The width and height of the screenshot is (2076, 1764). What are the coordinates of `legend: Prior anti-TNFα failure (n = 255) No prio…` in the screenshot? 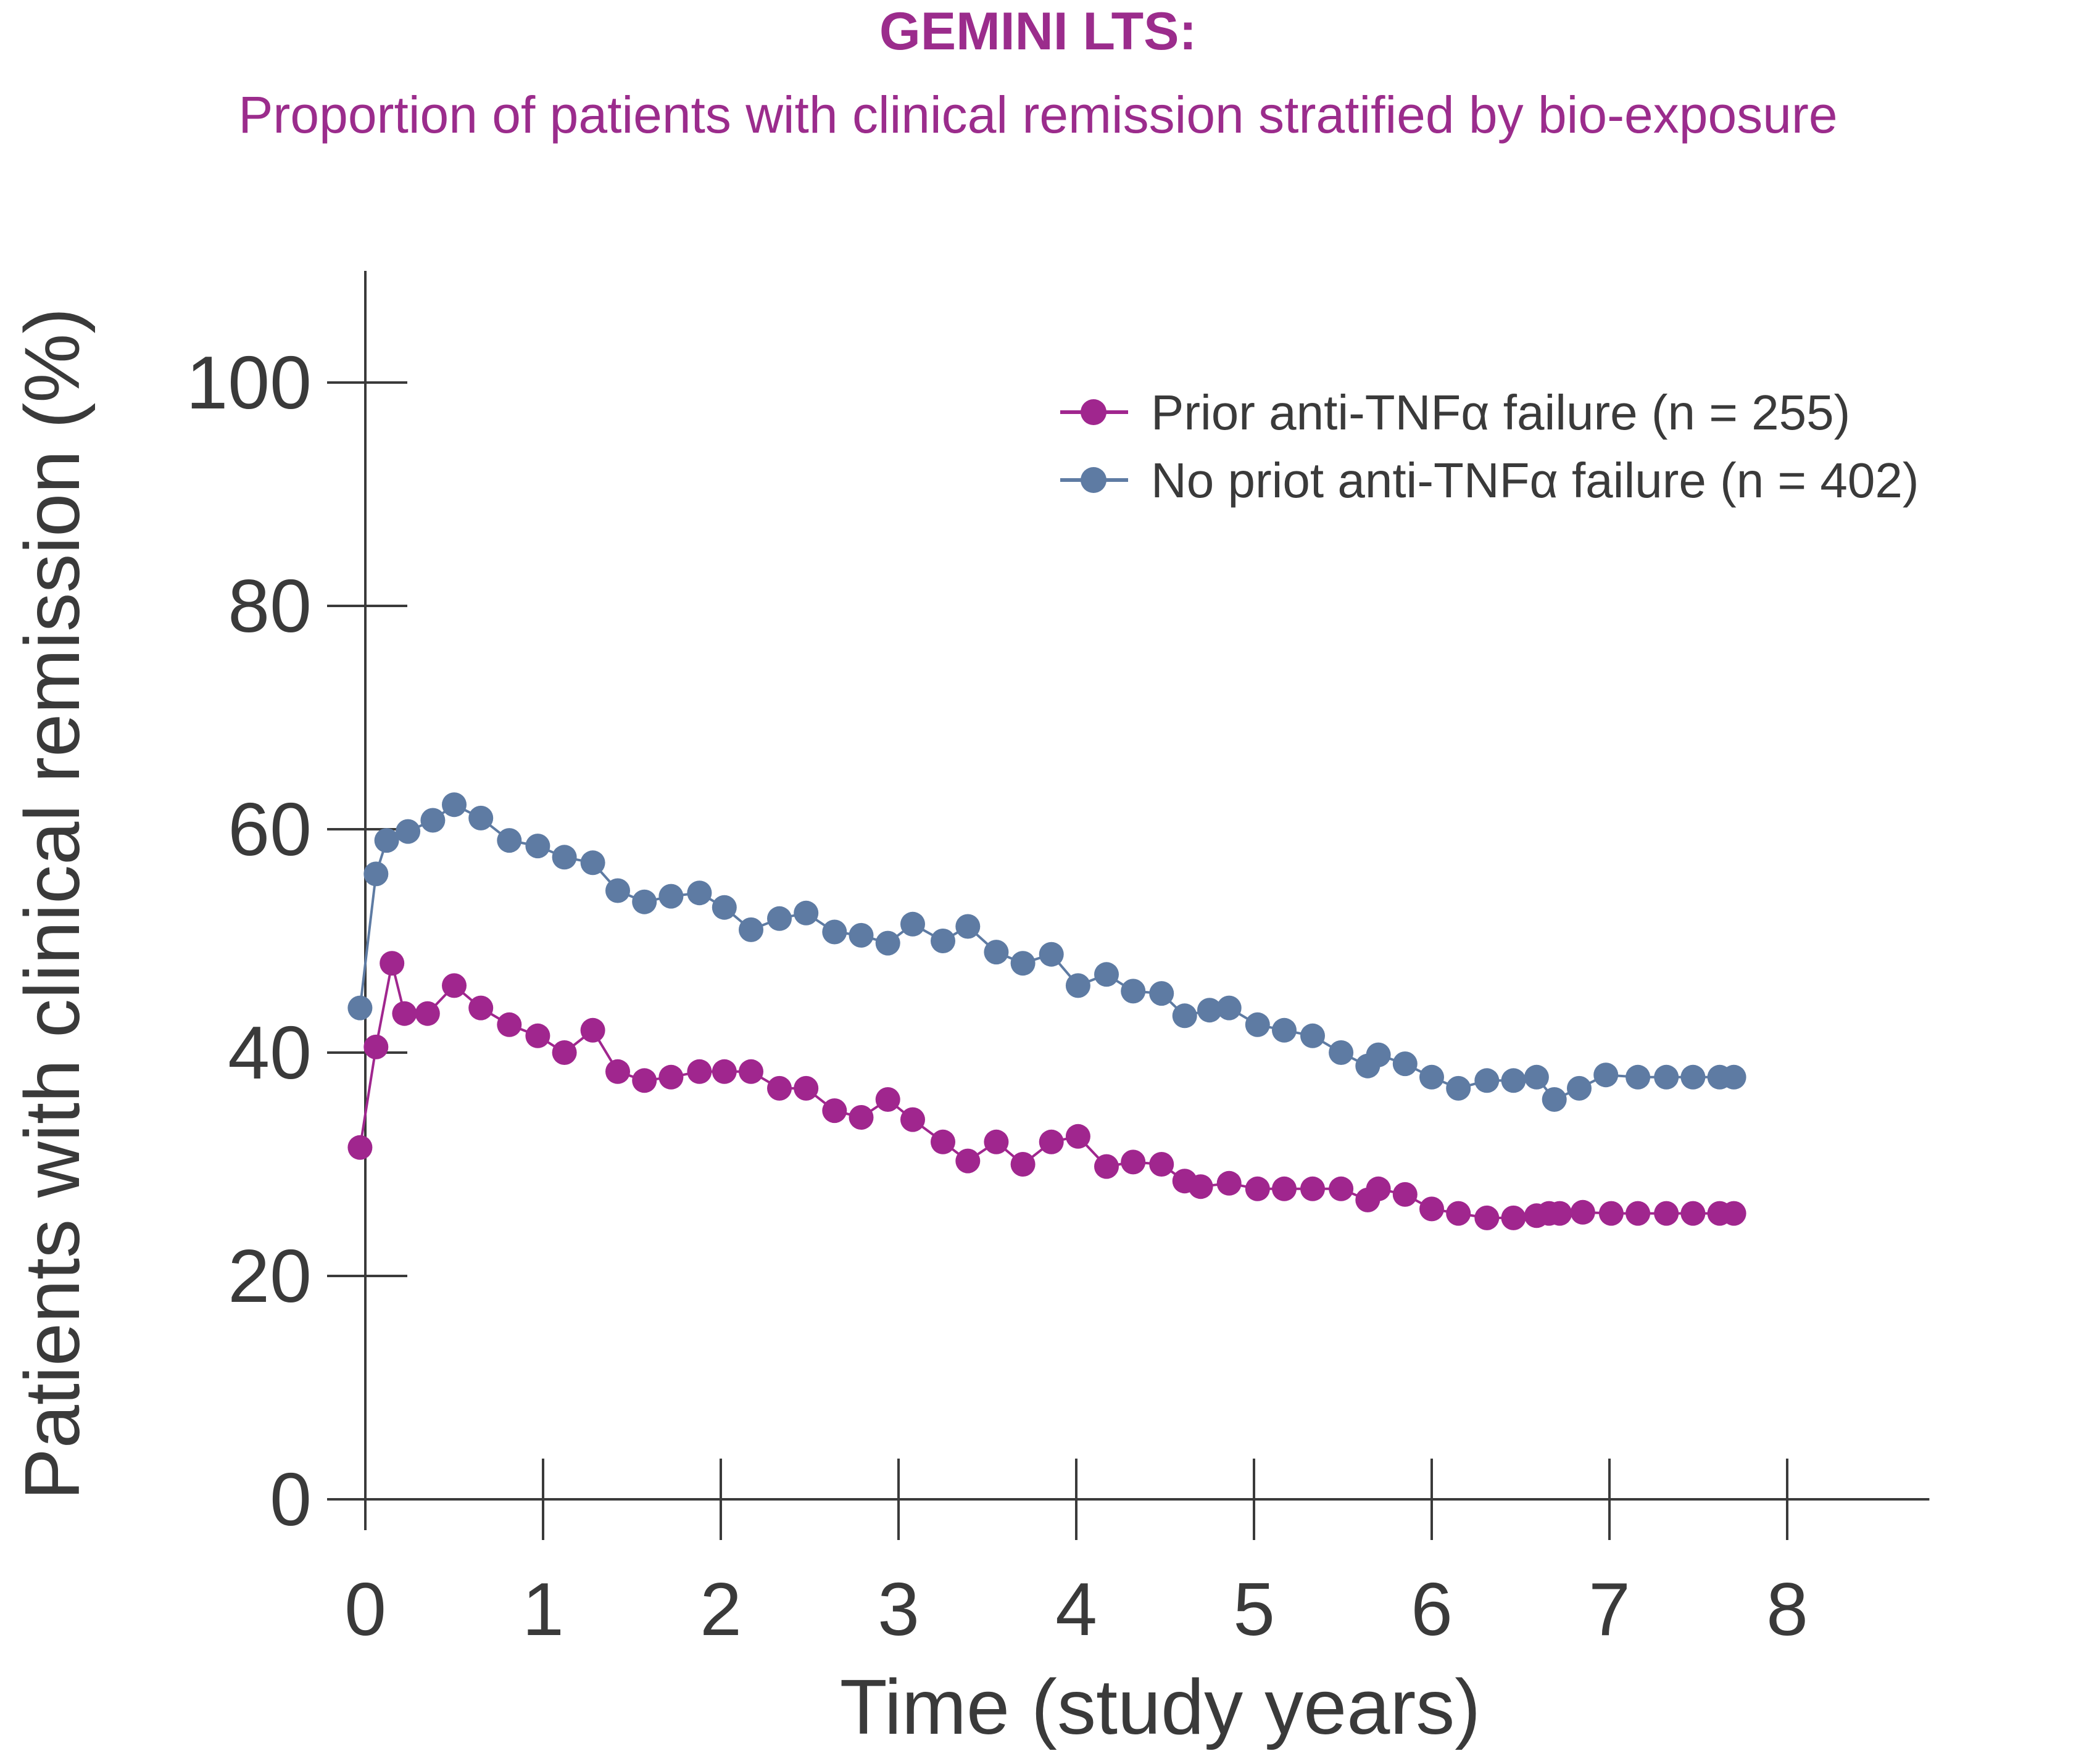 It's located at (1490, 447).